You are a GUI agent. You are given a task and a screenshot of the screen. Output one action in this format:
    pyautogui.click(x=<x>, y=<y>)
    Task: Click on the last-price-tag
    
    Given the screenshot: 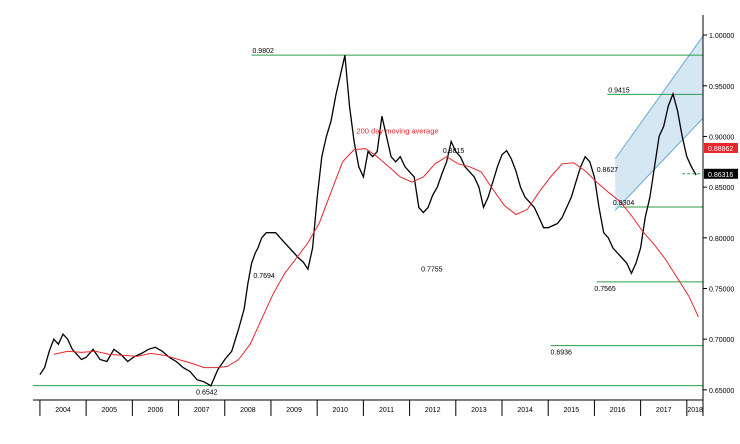 What is the action you would take?
    pyautogui.click(x=721, y=173)
    